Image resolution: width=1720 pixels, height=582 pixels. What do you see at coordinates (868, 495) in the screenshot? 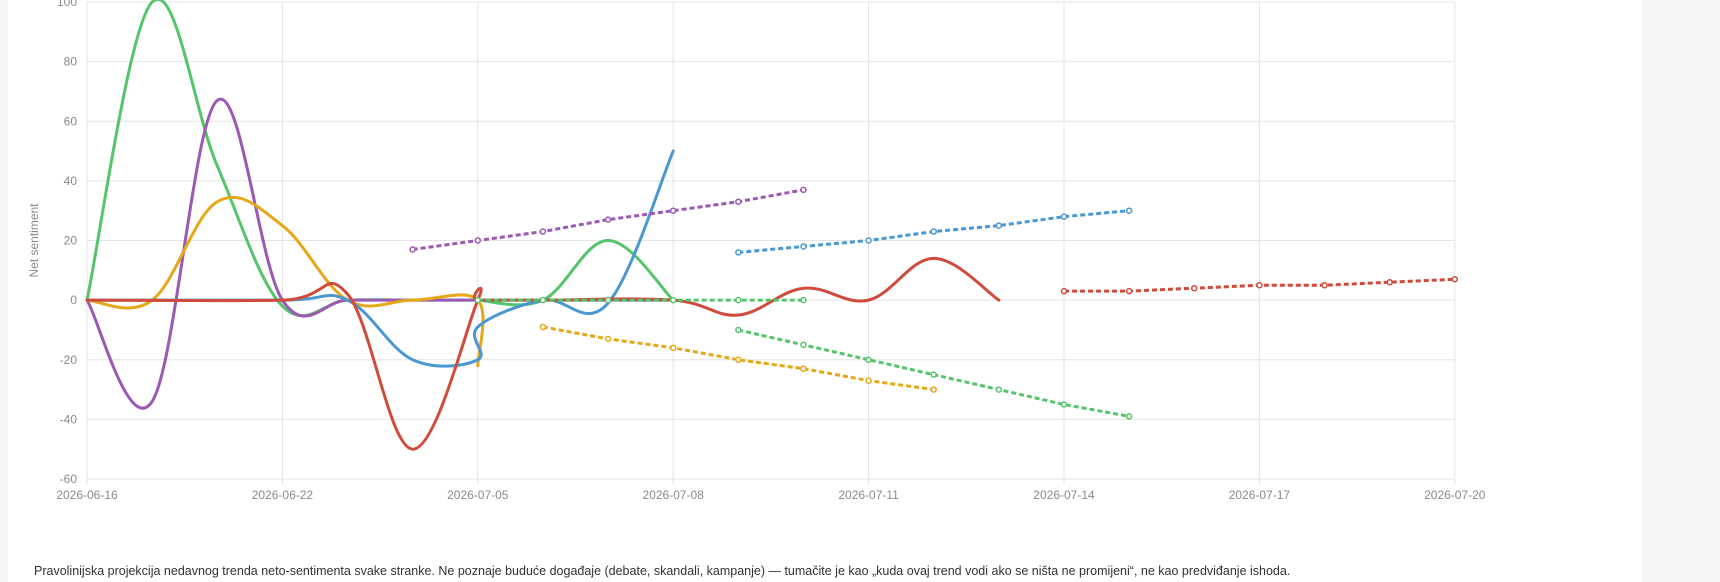
I see `x-tick-label: 2026-07-11` at bounding box center [868, 495].